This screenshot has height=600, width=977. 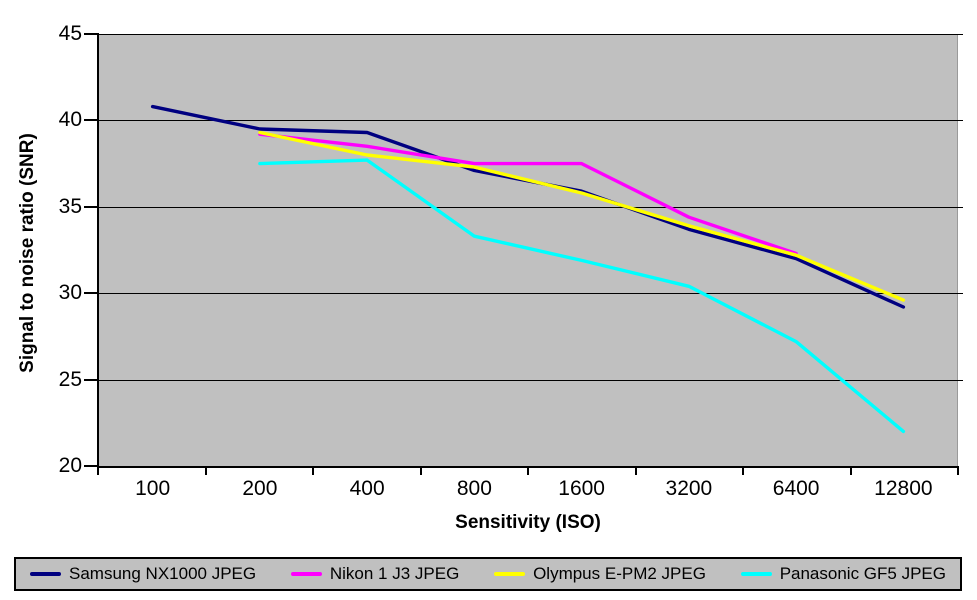 I want to click on x-axis-ticks, so click(x=528, y=471).